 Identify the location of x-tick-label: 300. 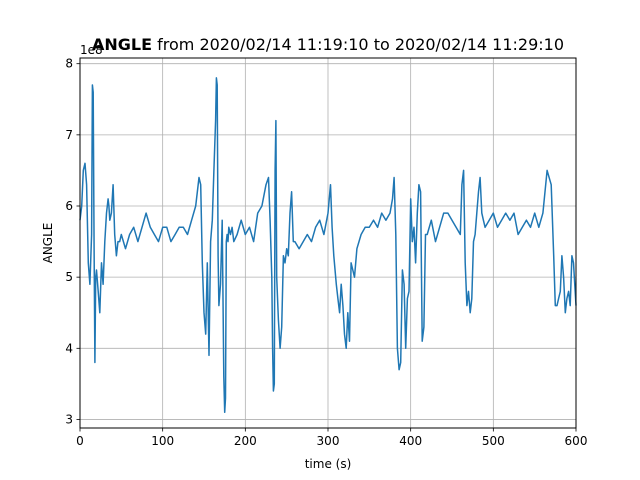
(328, 441).